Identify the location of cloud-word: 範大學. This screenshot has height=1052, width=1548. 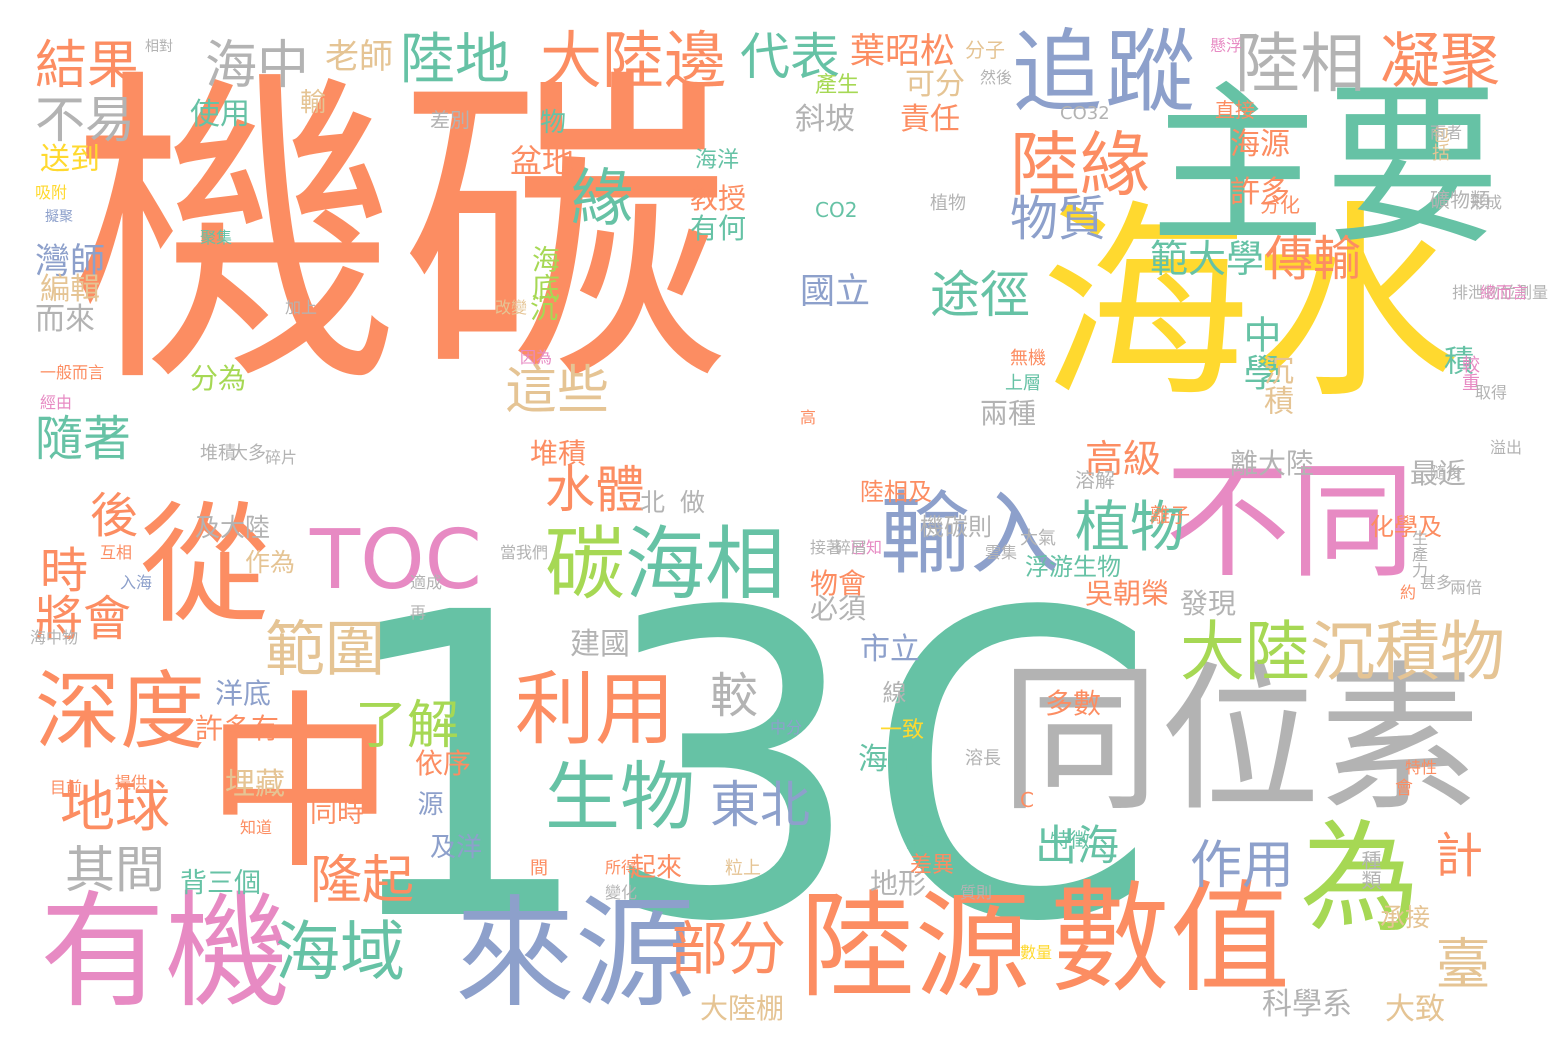
(1207, 259).